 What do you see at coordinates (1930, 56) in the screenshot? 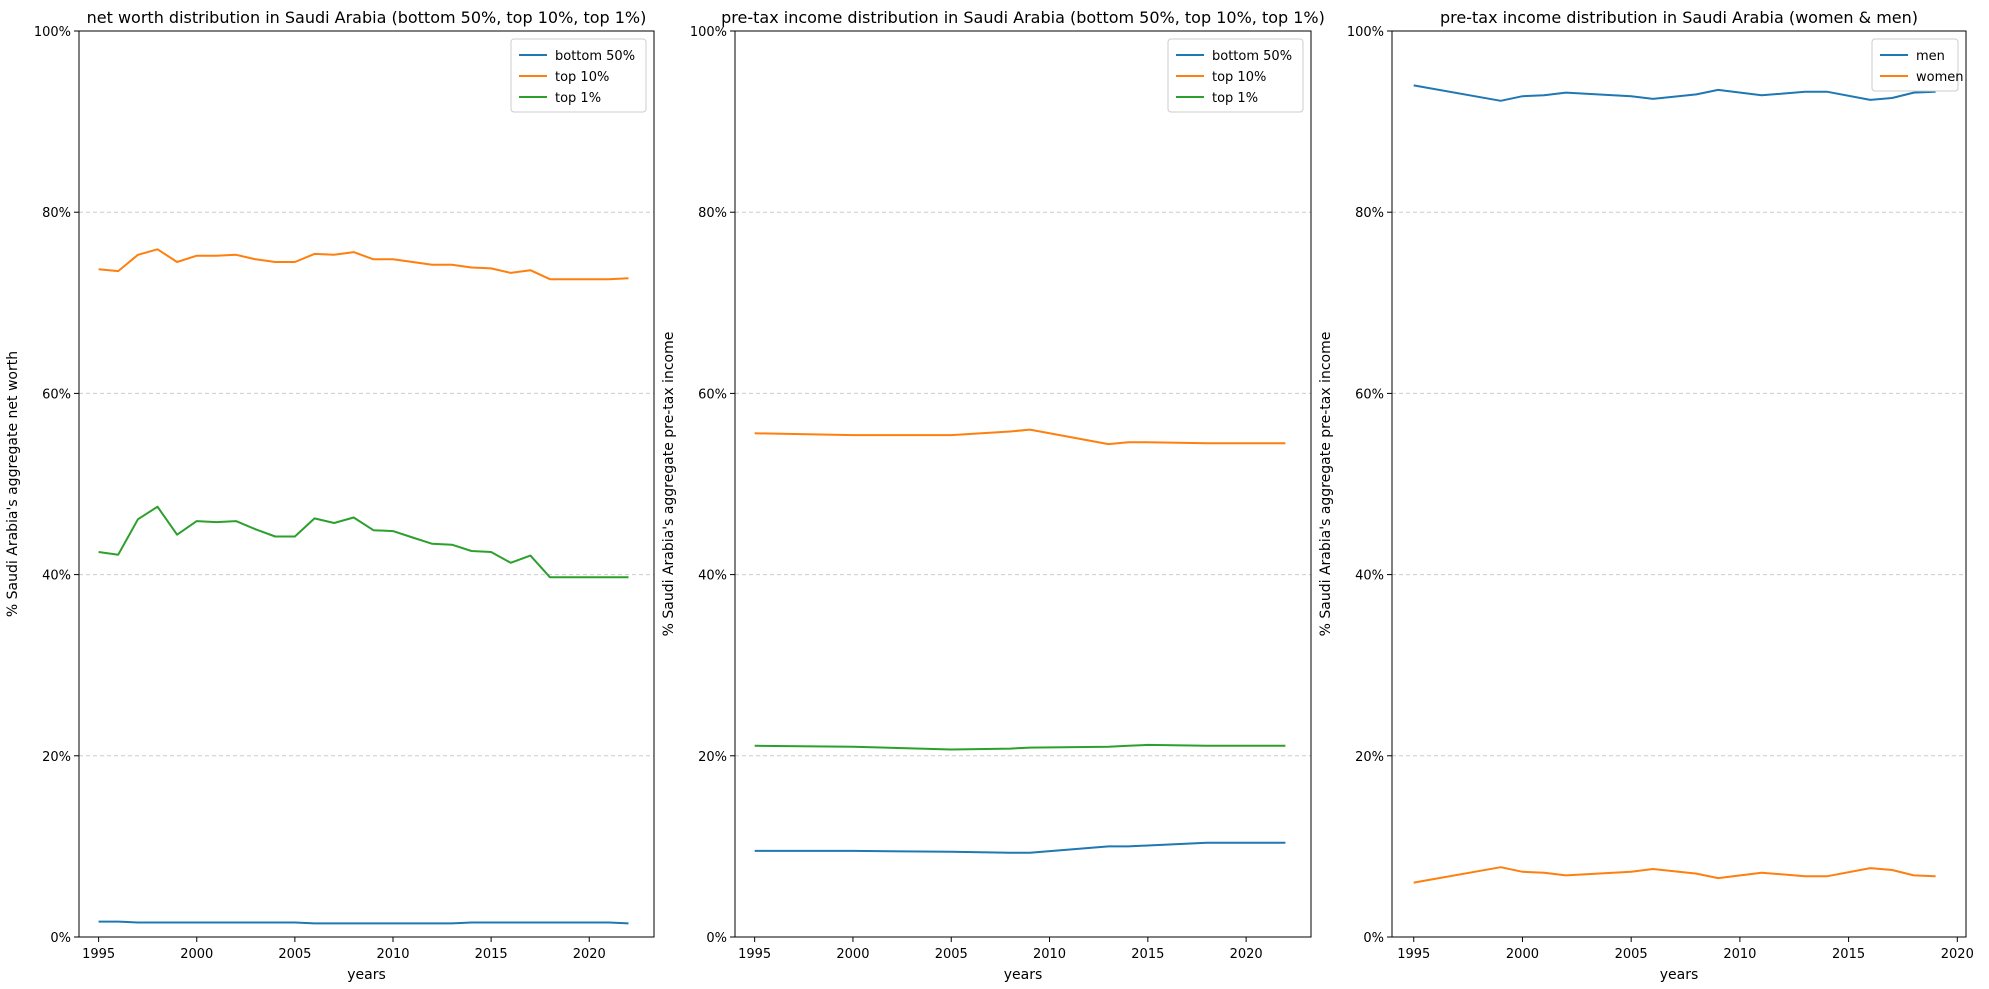
I see `legend-label: men` at bounding box center [1930, 56].